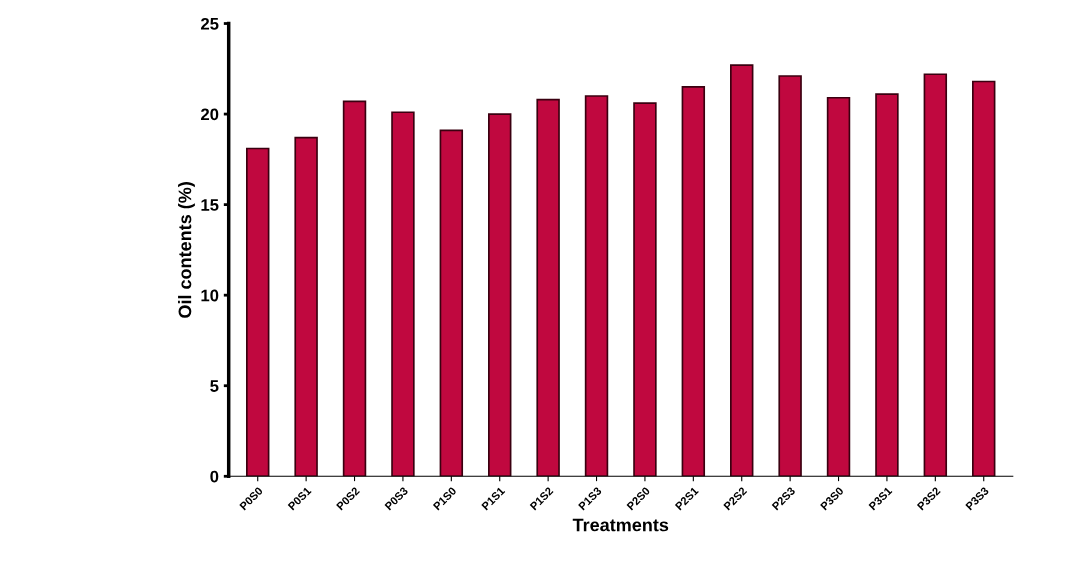  What do you see at coordinates (214, 476) in the screenshot?
I see `y-tick-label: 0` at bounding box center [214, 476].